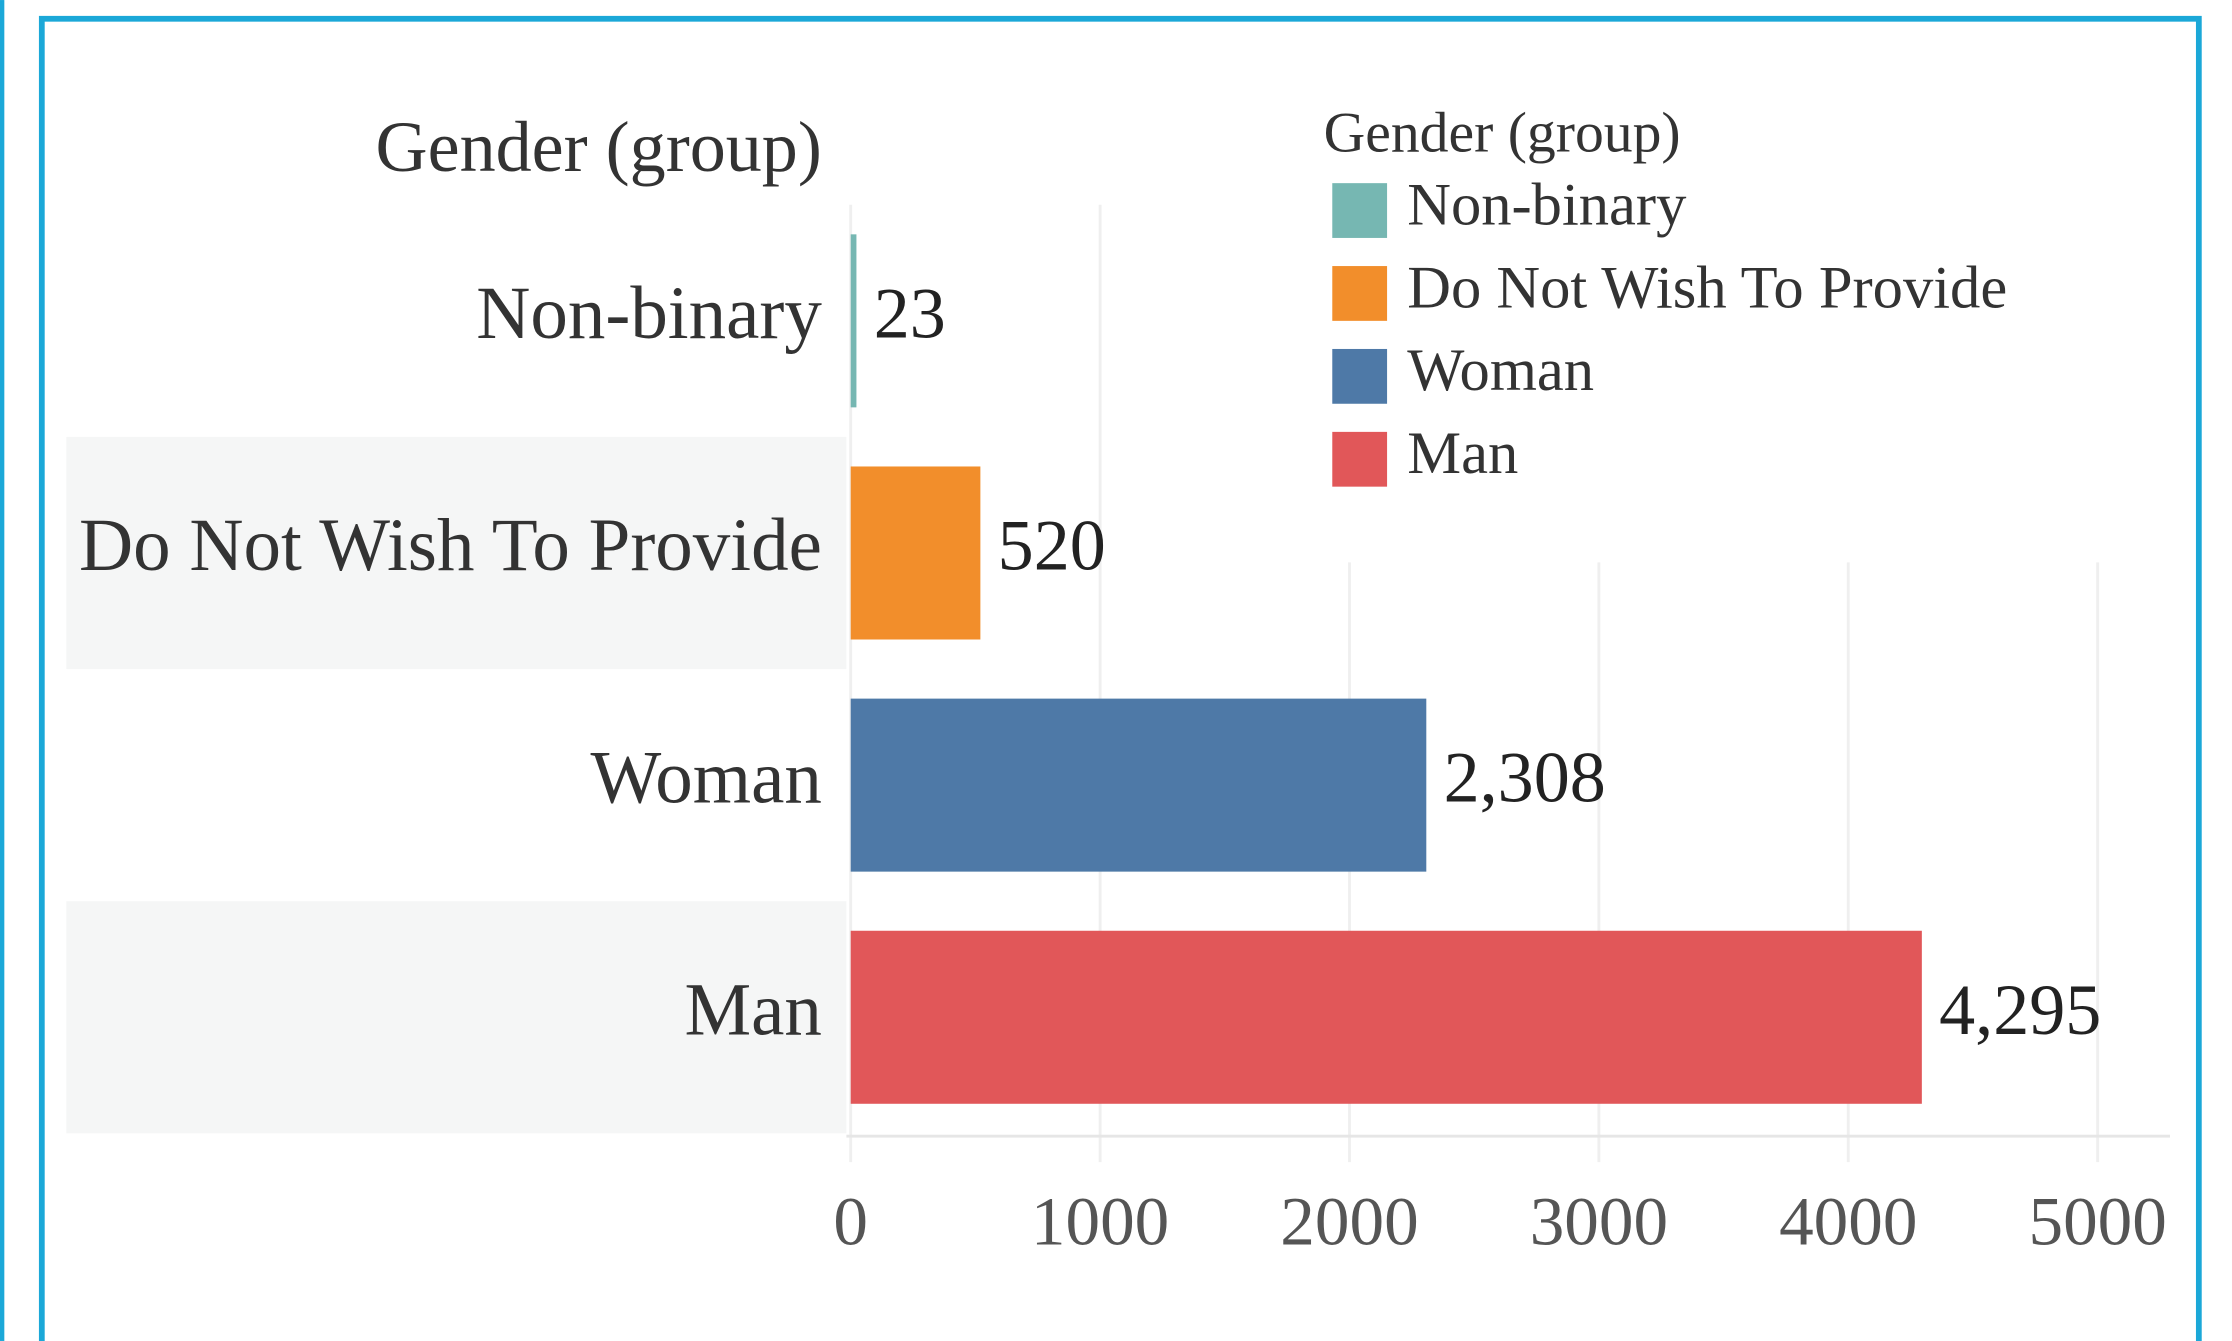 This screenshot has width=2232, height=1341. What do you see at coordinates (2020, 1010) in the screenshot?
I see `value-label: 4,295` at bounding box center [2020, 1010].